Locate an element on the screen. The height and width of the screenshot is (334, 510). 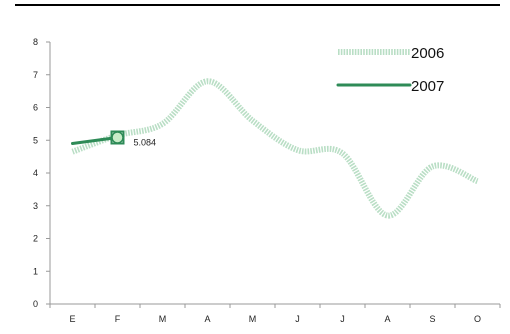
series-2007-point is located at coordinates (117, 137).